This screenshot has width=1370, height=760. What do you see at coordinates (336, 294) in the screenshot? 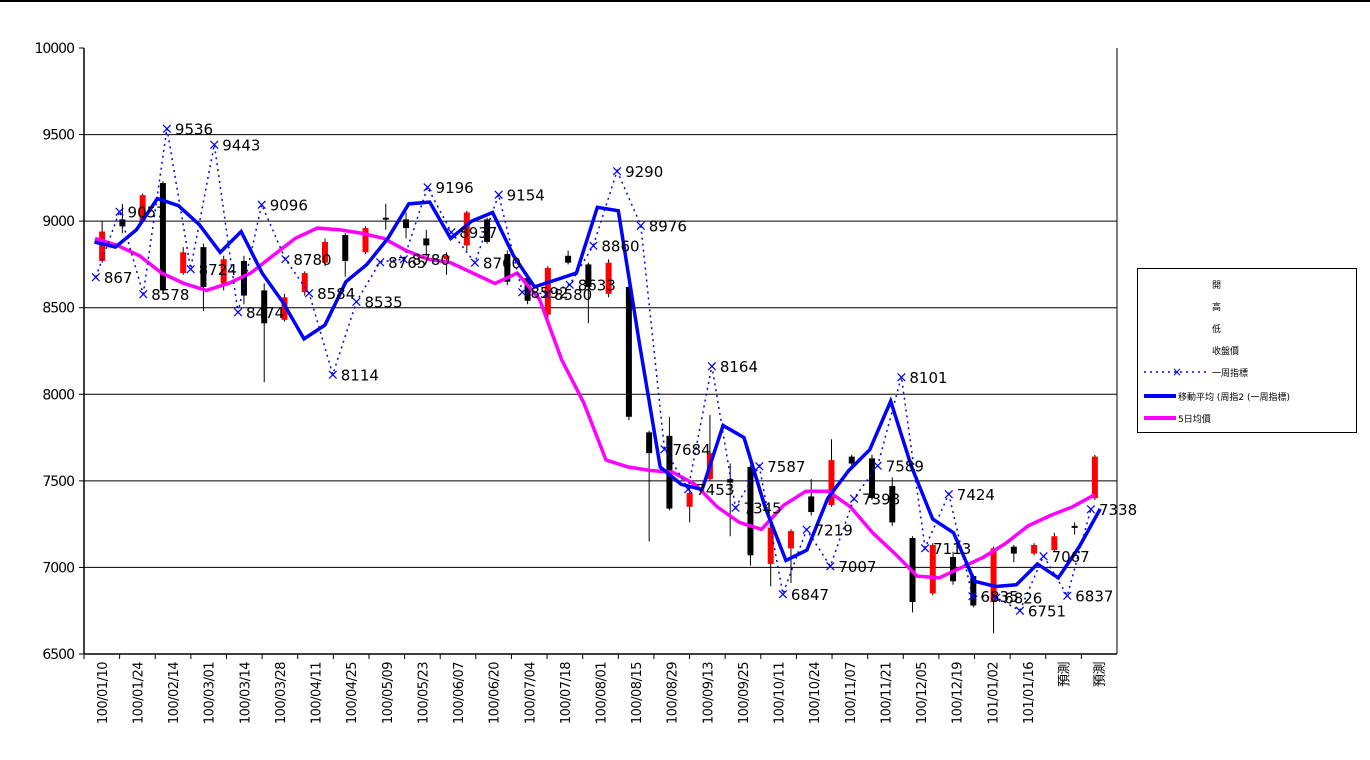
I see `data-label: 8584` at bounding box center [336, 294].